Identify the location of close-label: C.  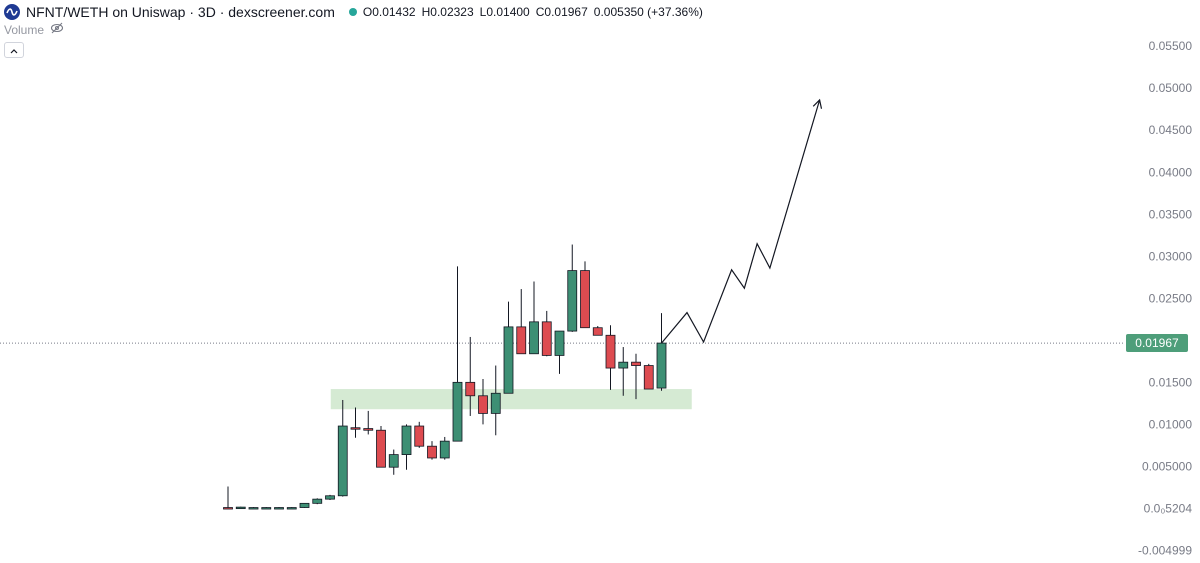
(540, 12).